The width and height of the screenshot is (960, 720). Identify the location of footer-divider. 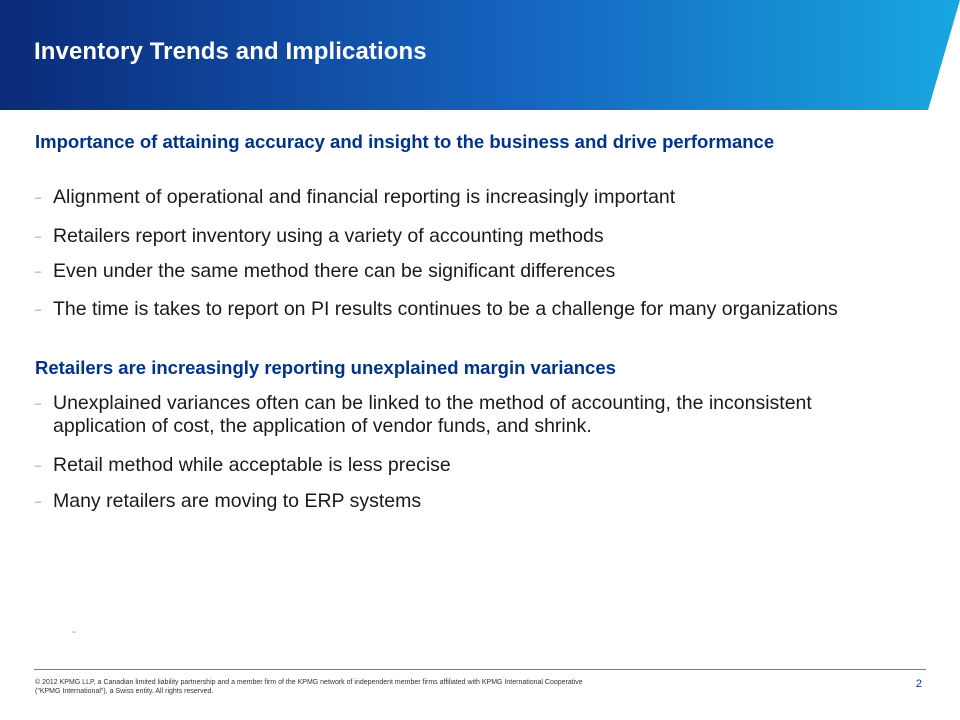
(480, 669).